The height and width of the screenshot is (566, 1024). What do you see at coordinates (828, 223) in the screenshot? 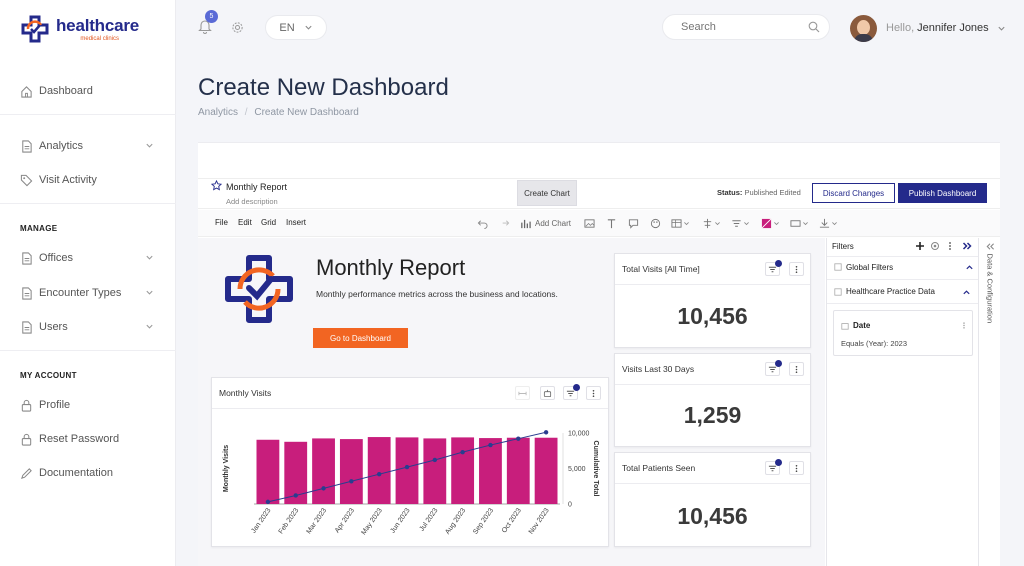
I see `download-tool` at bounding box center [828, 223].